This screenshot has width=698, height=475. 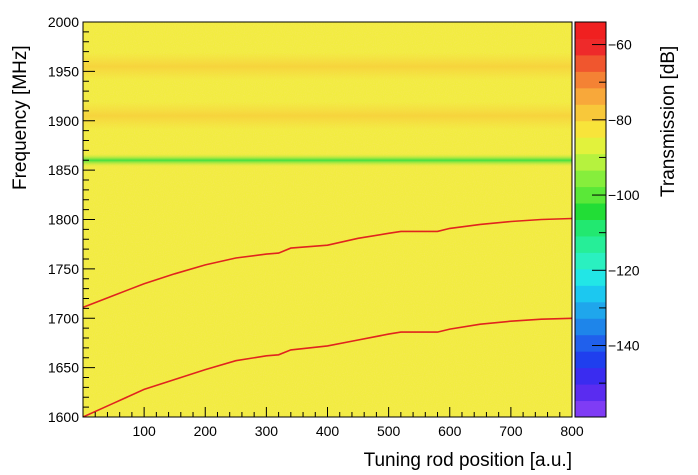 I want to click on x-tick-label: 500, so click(x=389, y=431).